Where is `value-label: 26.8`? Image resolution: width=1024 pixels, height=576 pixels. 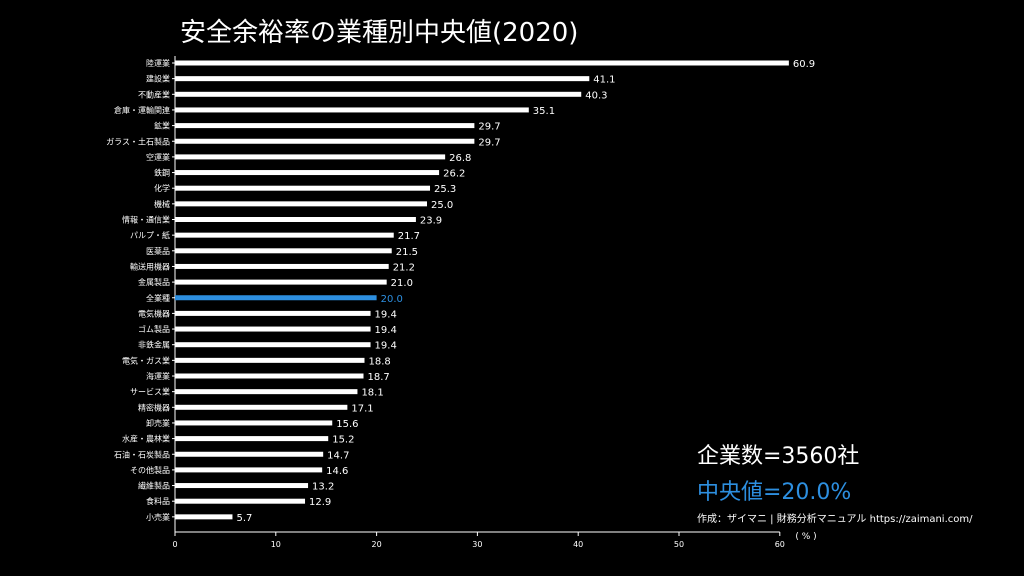
value-label: 26.8 is located at coordinates (460, 158).